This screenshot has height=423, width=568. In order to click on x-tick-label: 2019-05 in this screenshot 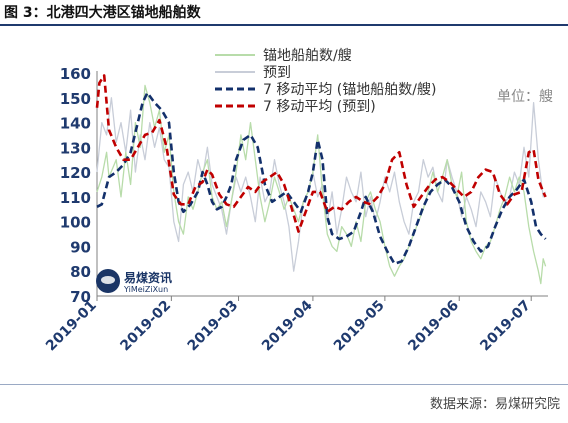, I will do `click(359, 326)`.